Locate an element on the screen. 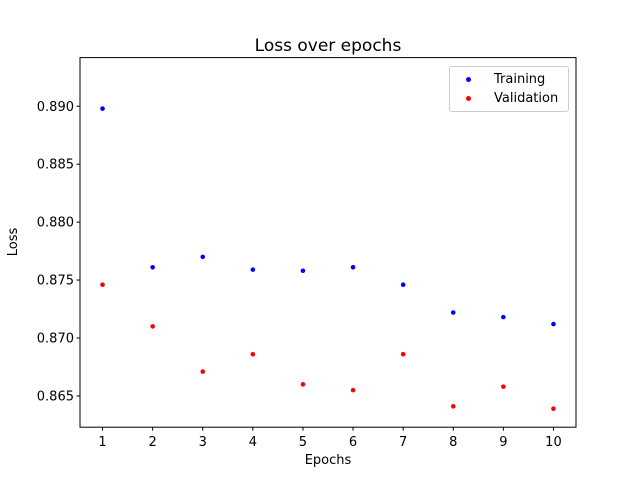  y-axis-ticks: 0.865 0.870 0.875 0.880 0.885 0.890 is located at coordinates (58, 252).